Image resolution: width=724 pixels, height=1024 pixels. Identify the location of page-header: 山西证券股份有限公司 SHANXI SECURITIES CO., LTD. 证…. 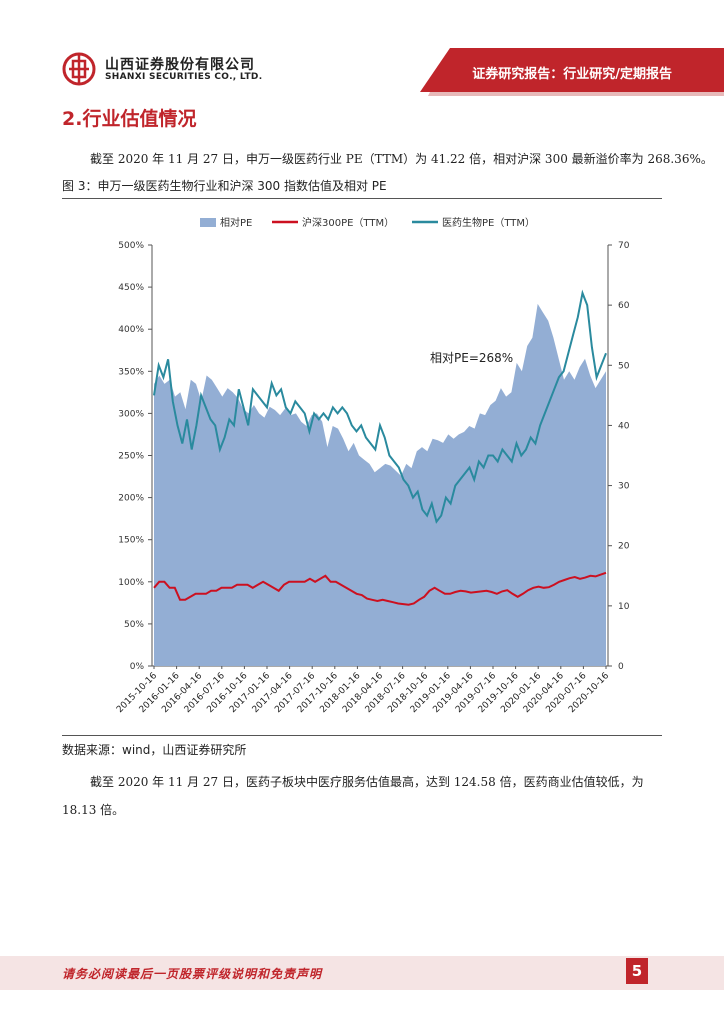
(362, 50).